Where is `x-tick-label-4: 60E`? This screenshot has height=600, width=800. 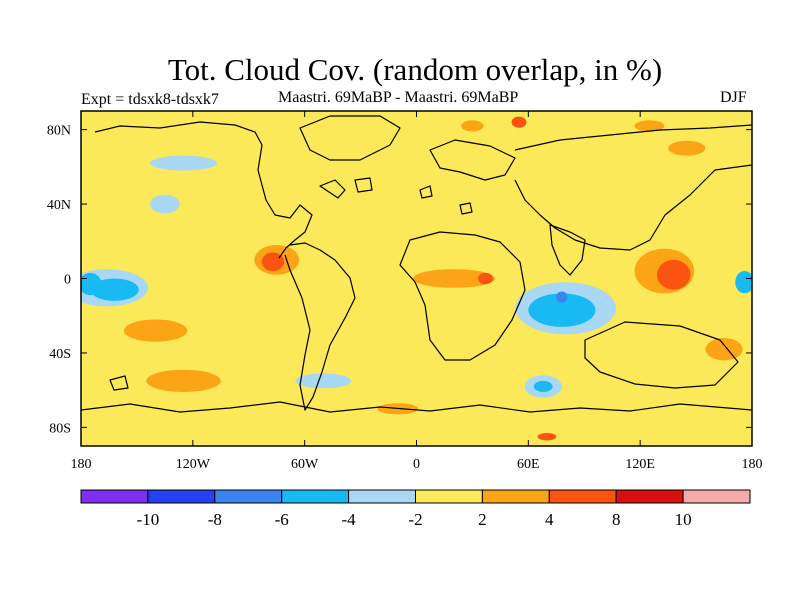 x-tick-label-4: 60E is located at coordinates (528, 464).